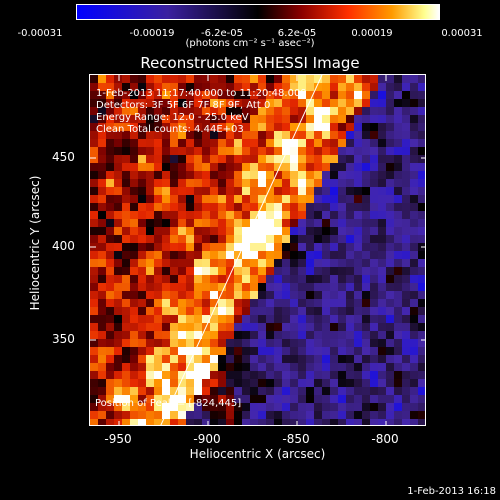  I want to click on detectors: Detectors: 3F 5F 6F 7F 8F 9F, Att 0, so click(183, 105).